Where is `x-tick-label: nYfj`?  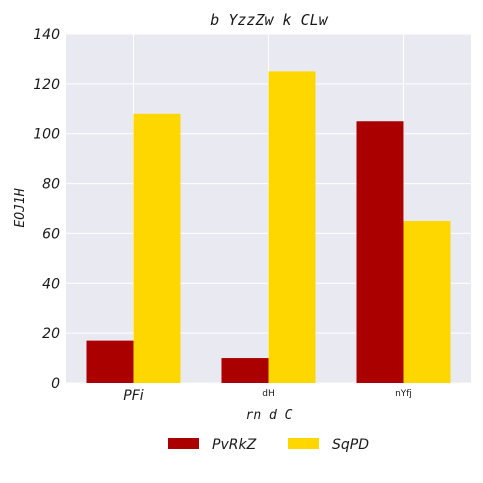
x-tick-label: nYfj is located at coordinates (403, 394).